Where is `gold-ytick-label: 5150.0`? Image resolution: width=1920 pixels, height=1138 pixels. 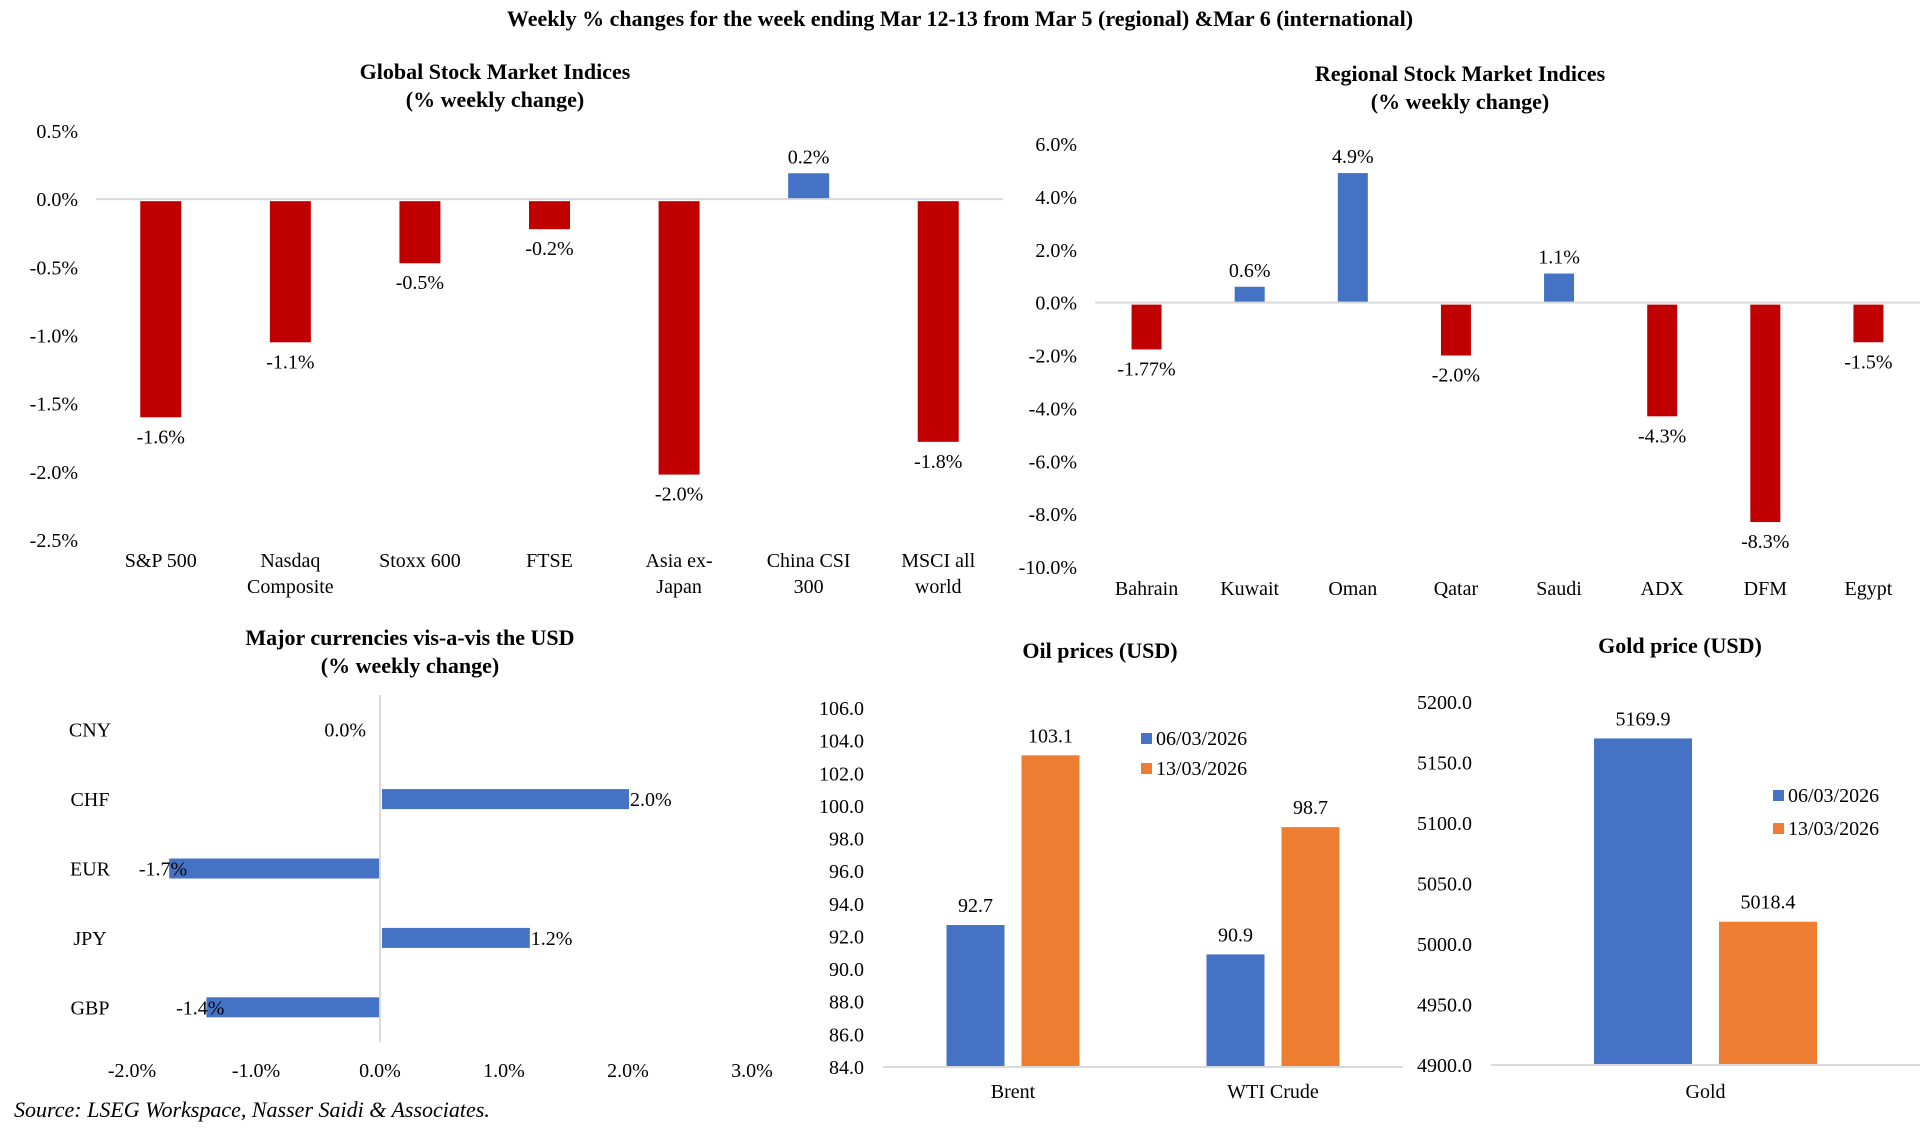 gold-ytick-label: 5150.0 is located at coordinates (1444, 764).